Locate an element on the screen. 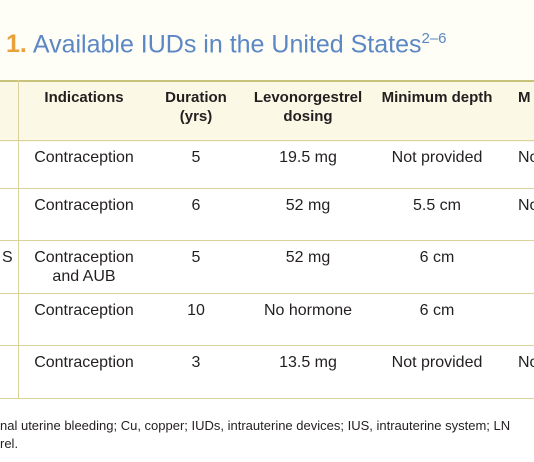 The image size is (534, 462). table-cell: S is located at coordinates (7, 257).